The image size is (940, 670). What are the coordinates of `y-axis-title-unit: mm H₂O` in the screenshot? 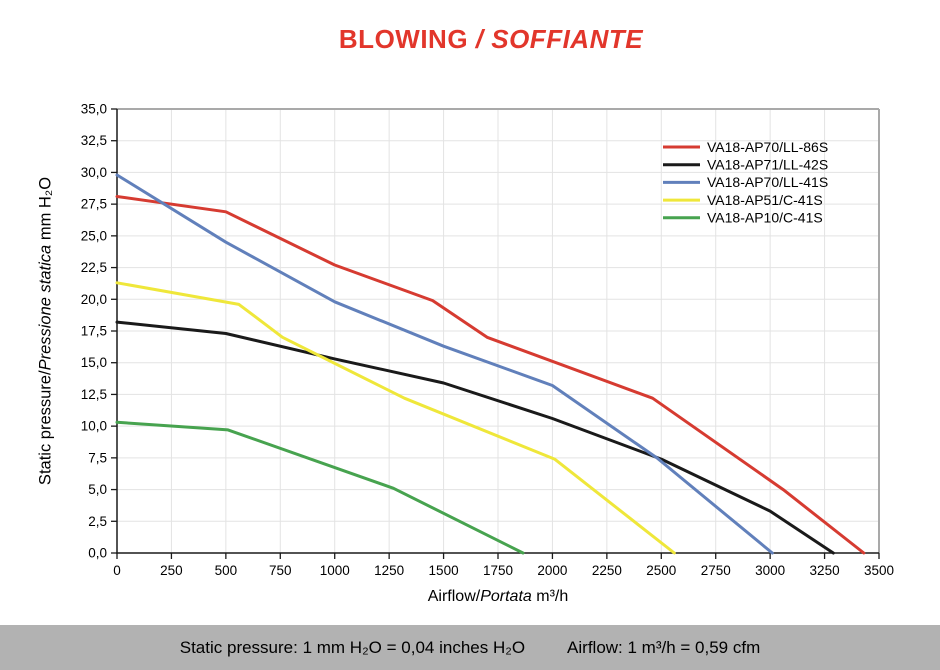 It's located at (45, 210).